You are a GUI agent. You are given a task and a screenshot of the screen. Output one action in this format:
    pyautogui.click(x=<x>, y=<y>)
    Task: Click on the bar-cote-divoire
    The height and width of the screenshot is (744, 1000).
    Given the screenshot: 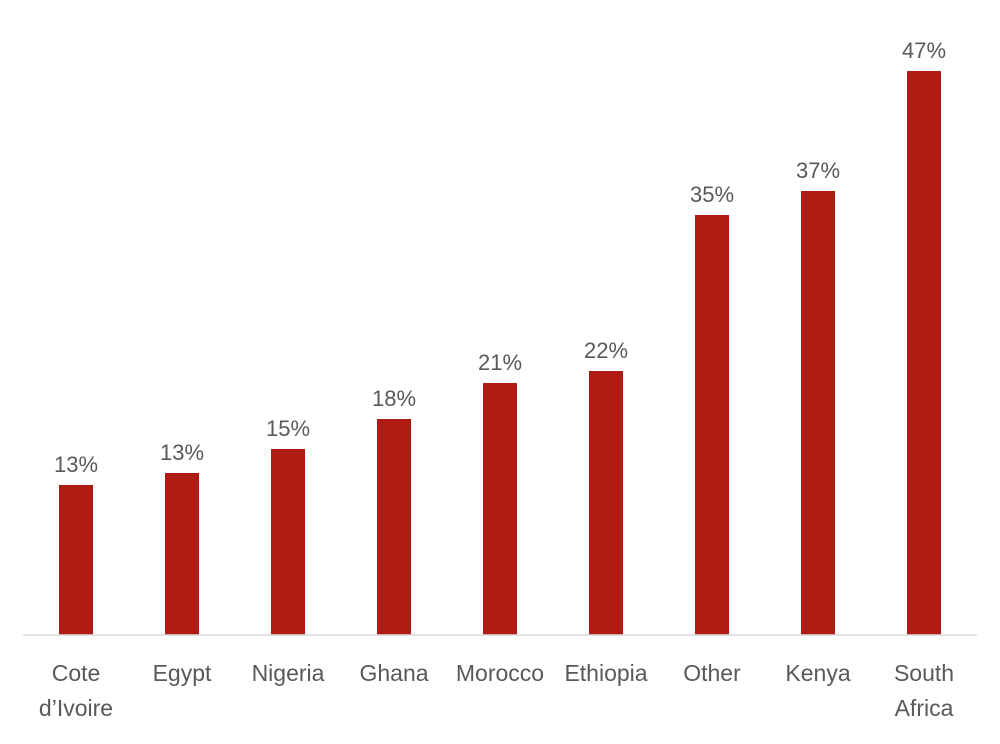 What is the action you would take?
    pyautogui.click(x=76, y=560)
    